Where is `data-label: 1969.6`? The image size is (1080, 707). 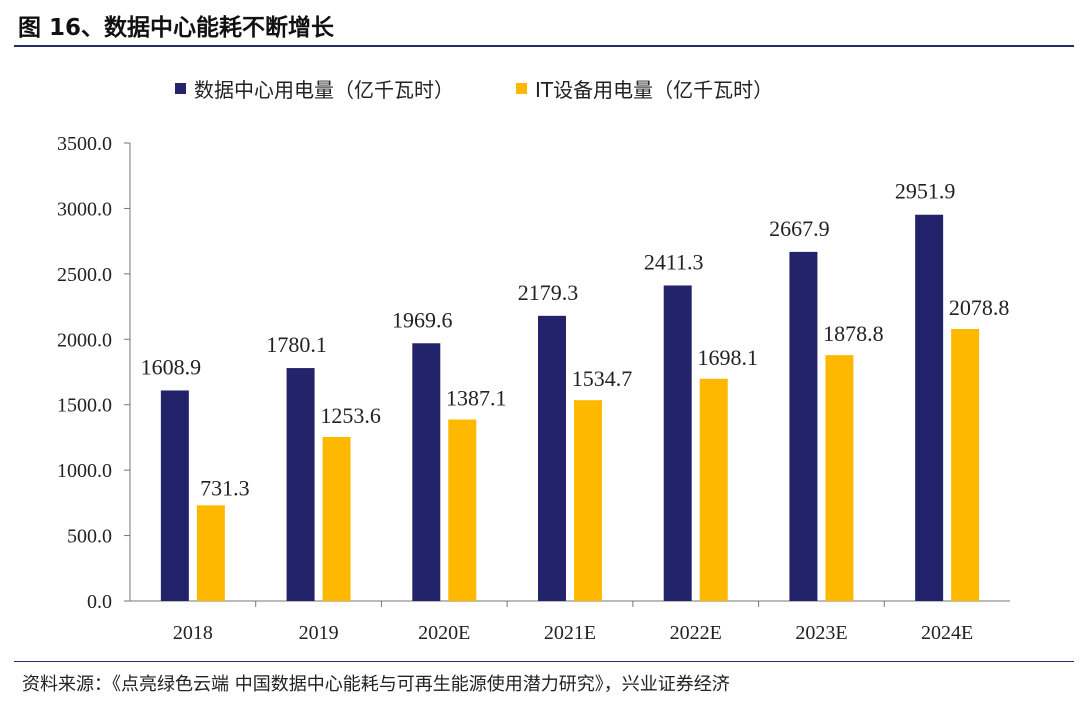 data-label: 1969.6 is located at coordinates (422, 319).